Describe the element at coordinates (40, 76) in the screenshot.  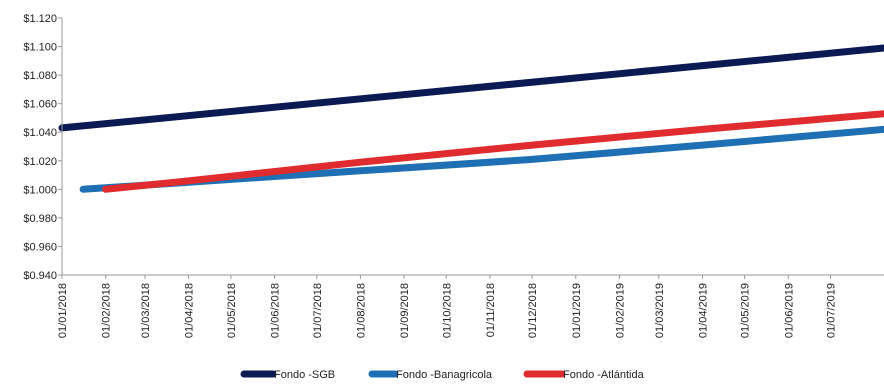
I see `y-tick-label: $1.080` at that location.